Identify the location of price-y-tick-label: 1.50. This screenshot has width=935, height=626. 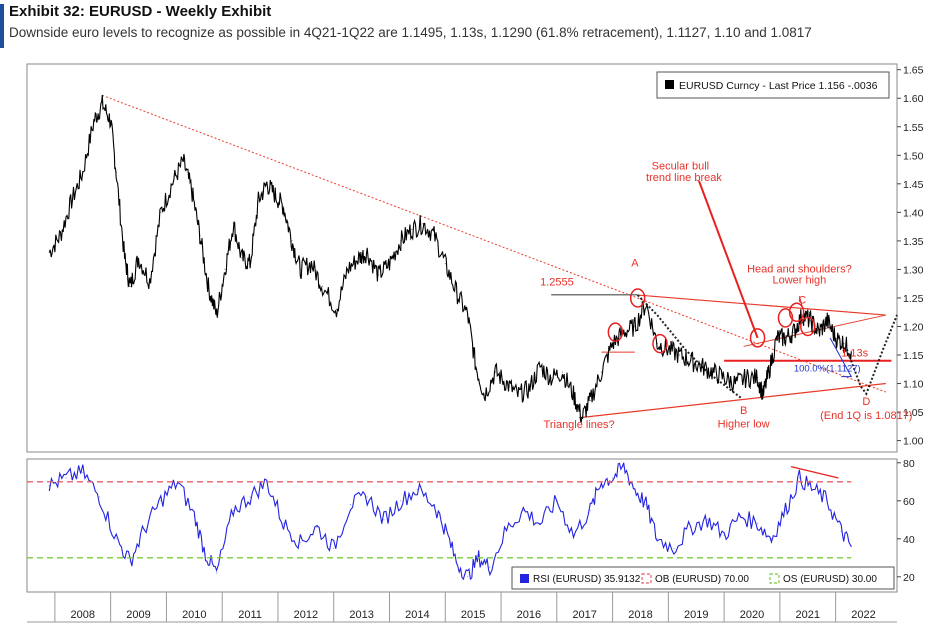
(913, 156).